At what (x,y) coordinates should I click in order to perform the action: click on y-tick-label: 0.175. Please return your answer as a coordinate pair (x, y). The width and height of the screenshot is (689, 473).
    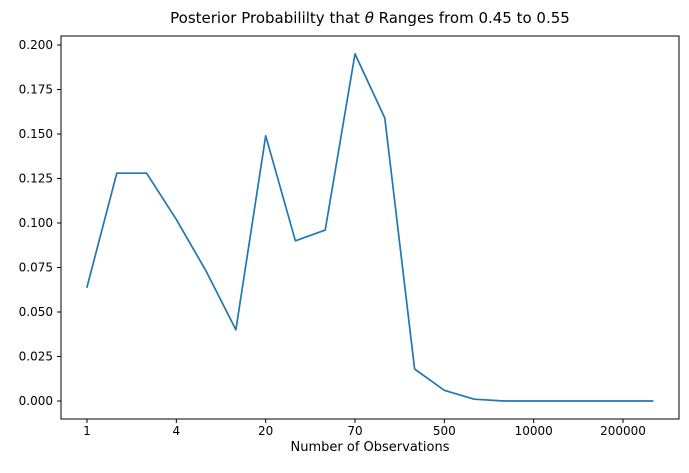
    Looking at the image, I should click on (36, 90).